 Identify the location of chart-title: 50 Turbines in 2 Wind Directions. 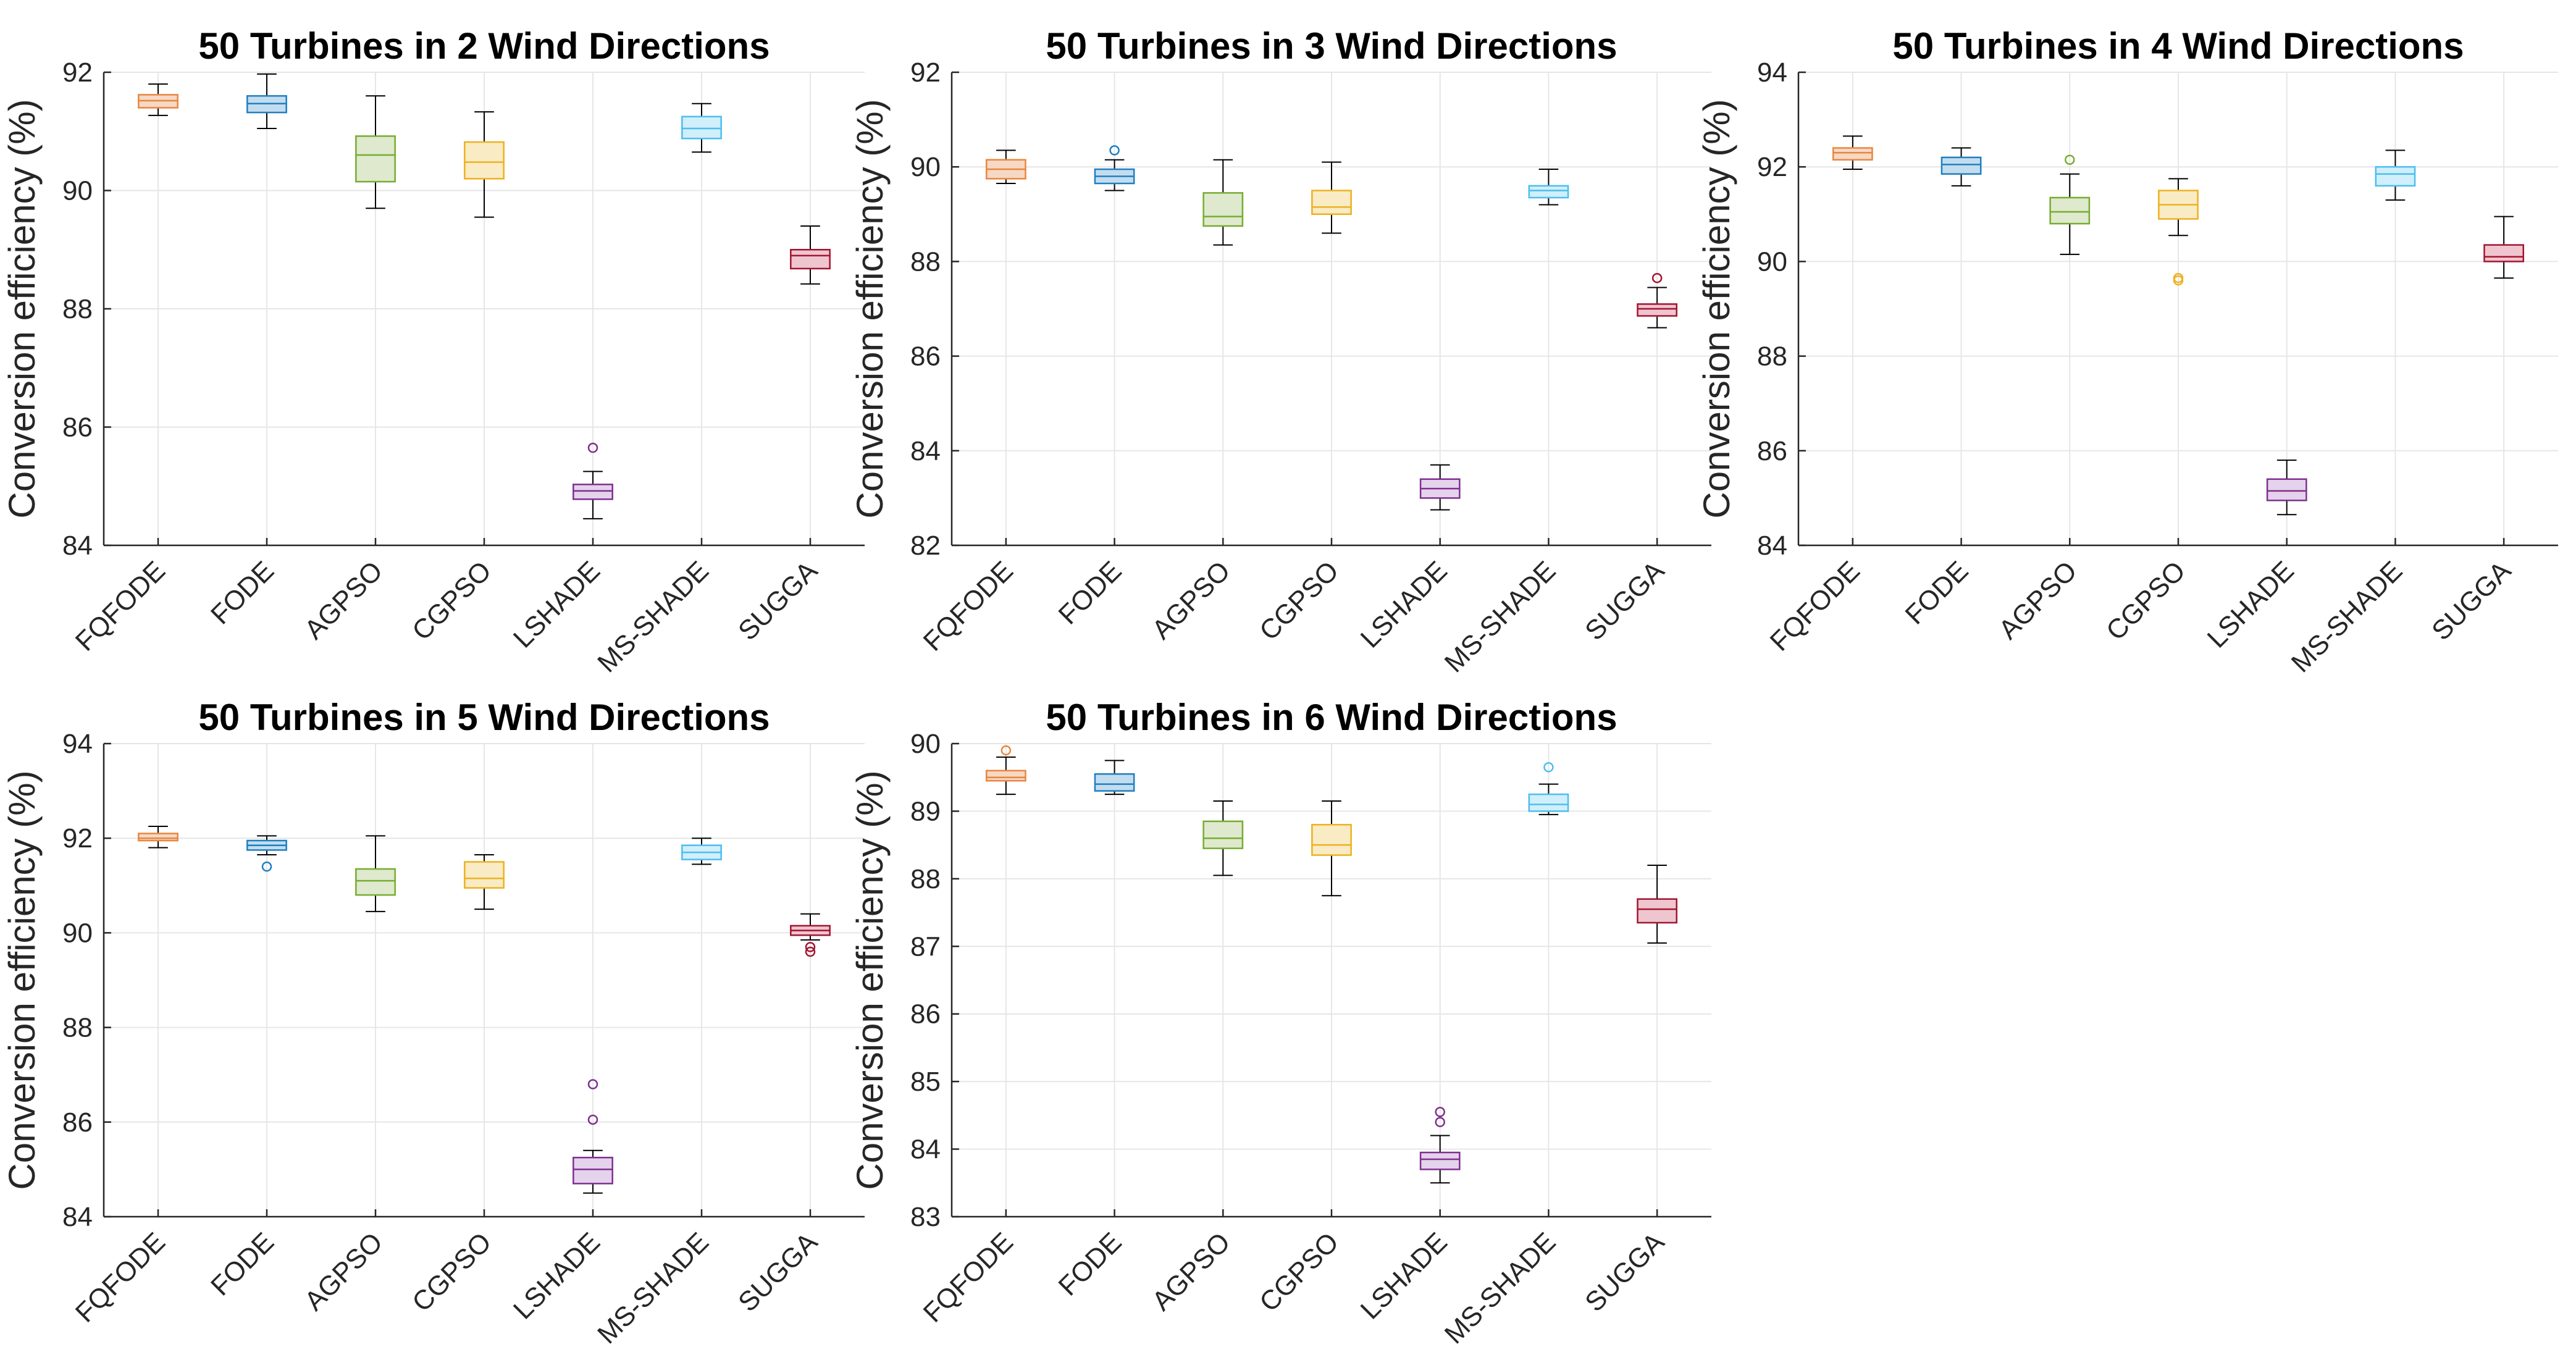
(484, 46).